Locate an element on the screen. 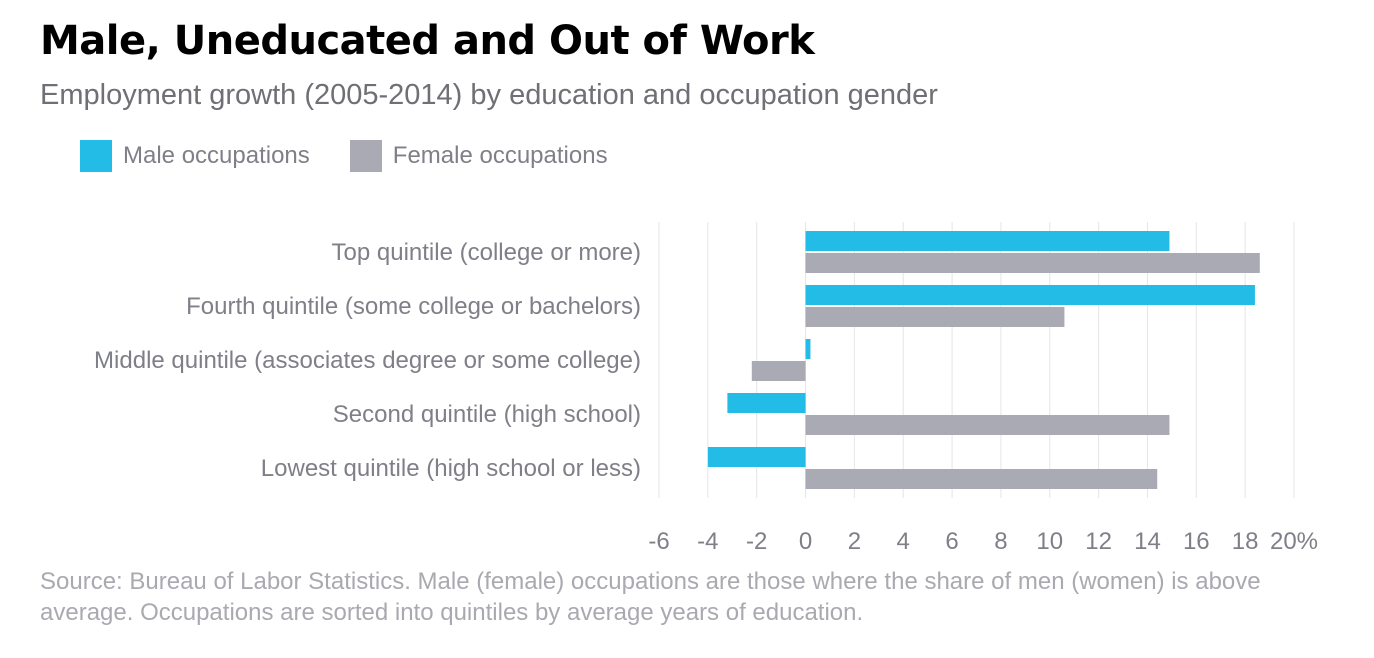 The width and height of the screenshot is (1374, 658). x-tick-label: -4 is located at coordinates (707, 541).